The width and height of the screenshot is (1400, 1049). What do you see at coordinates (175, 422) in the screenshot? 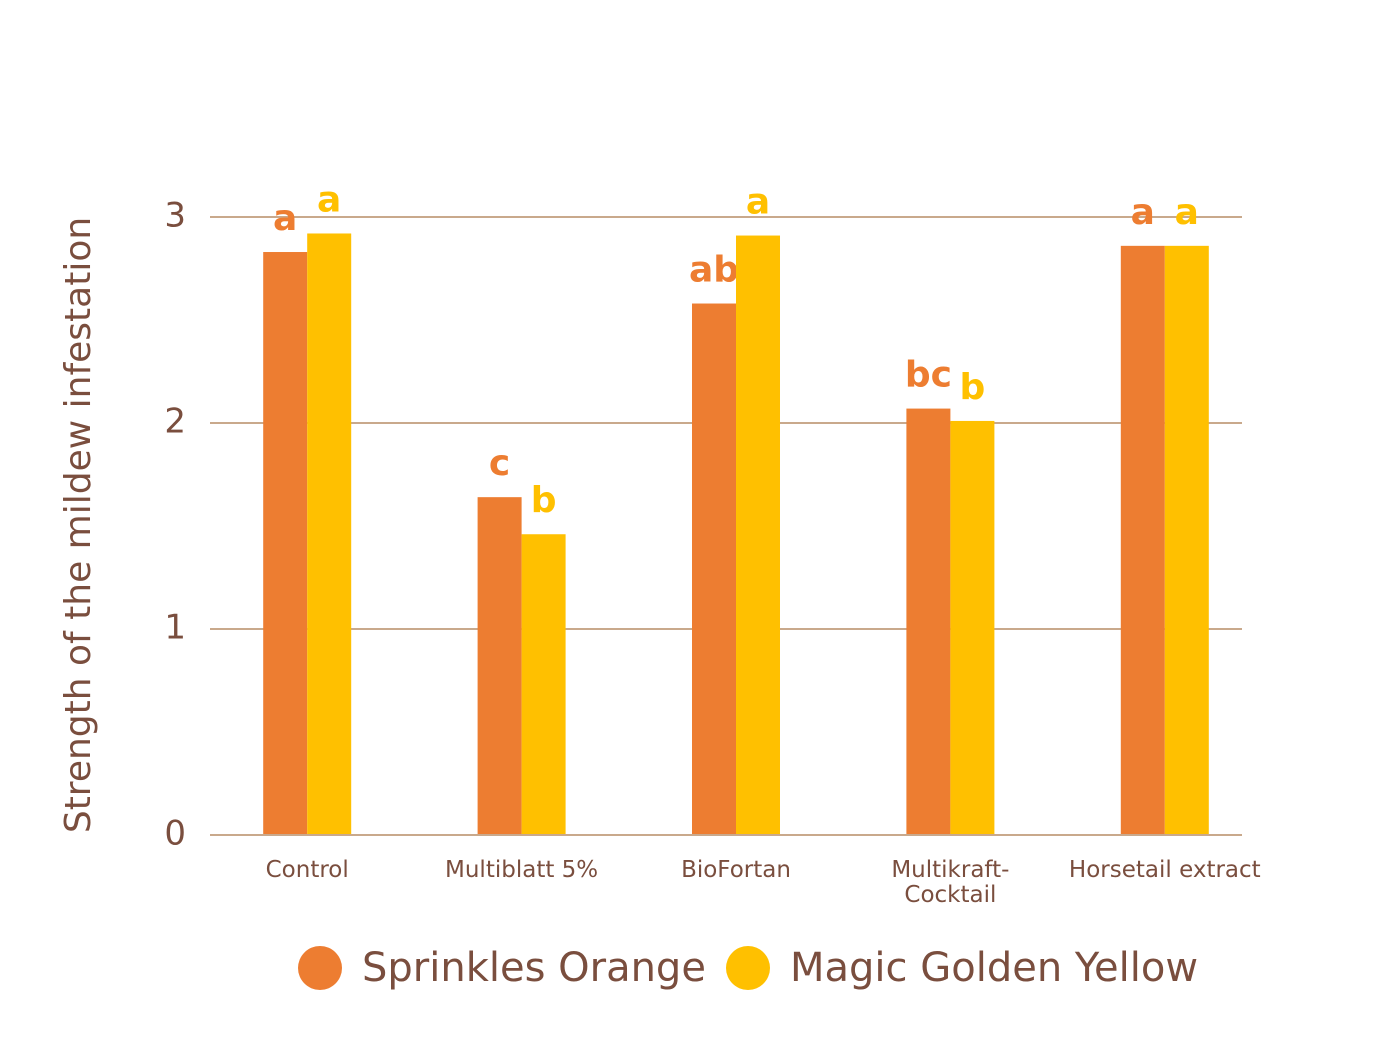
I see `y-tick-label: 2` at bounding box center [175, 422].